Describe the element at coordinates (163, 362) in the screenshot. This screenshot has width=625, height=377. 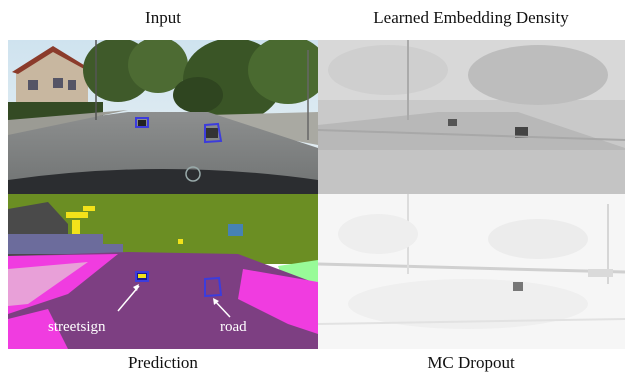
I see `caption-prediction: Prediction` at that location.